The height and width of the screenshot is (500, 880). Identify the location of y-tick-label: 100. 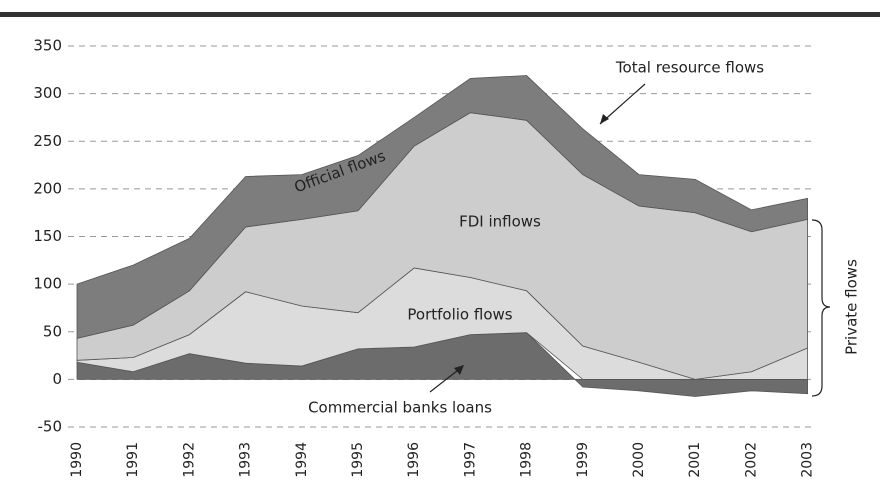
(47, 284).